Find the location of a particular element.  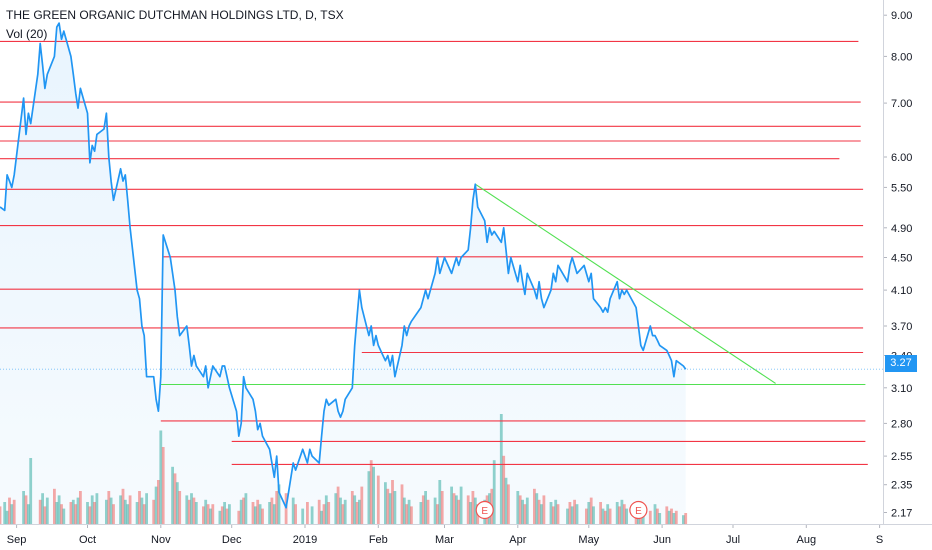

x-tick-label: Sep is located at coordinates (17, 540).